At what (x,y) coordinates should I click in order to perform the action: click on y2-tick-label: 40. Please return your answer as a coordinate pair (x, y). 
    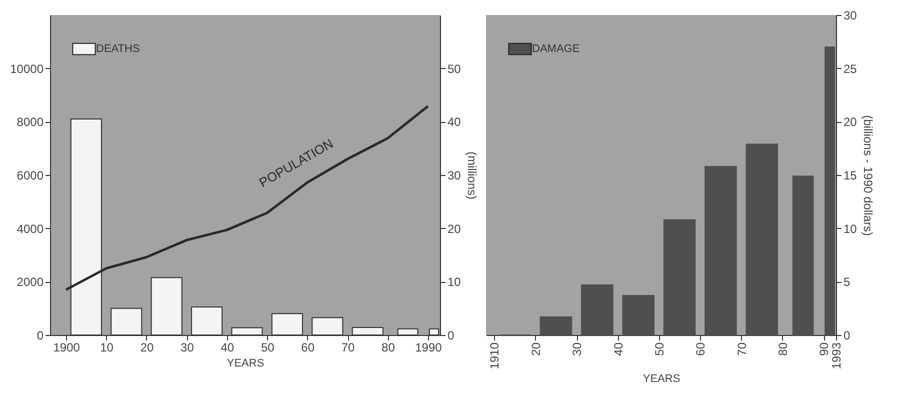
    Looking at the image, I should click on (455, 122).